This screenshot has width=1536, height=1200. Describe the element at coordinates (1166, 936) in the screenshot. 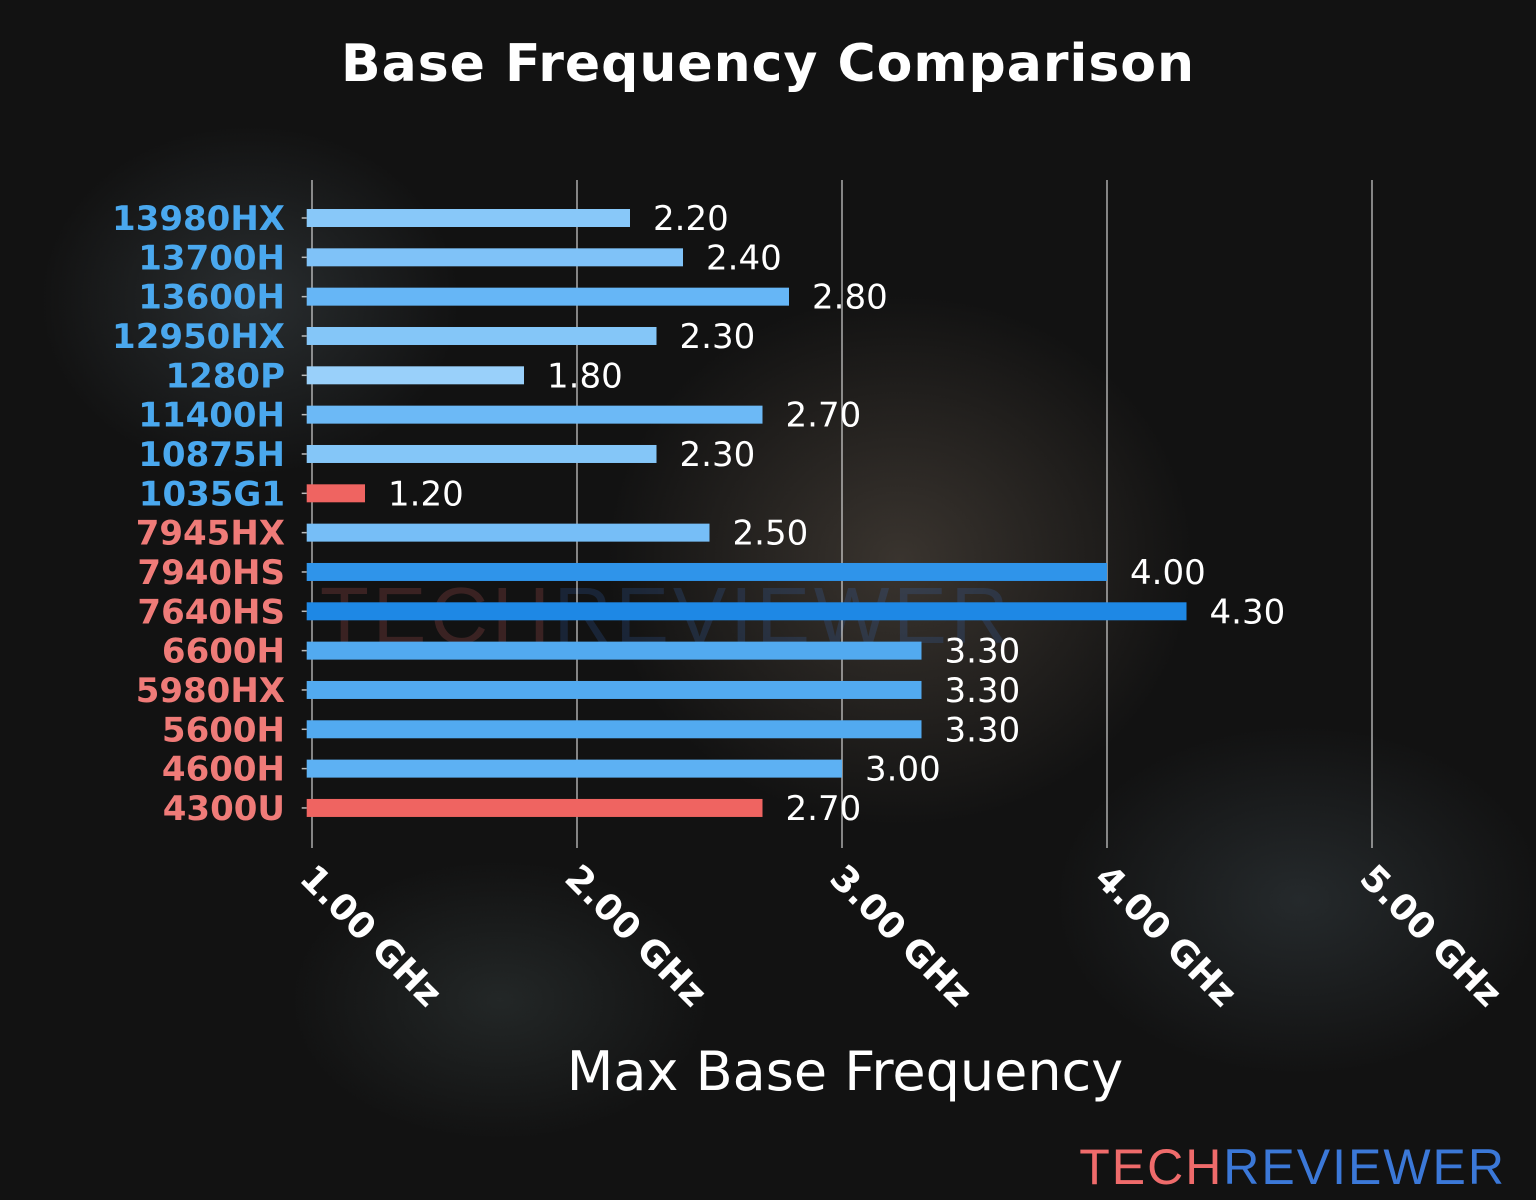

I see `x-tick-label: 4.00 GHz` at that location.